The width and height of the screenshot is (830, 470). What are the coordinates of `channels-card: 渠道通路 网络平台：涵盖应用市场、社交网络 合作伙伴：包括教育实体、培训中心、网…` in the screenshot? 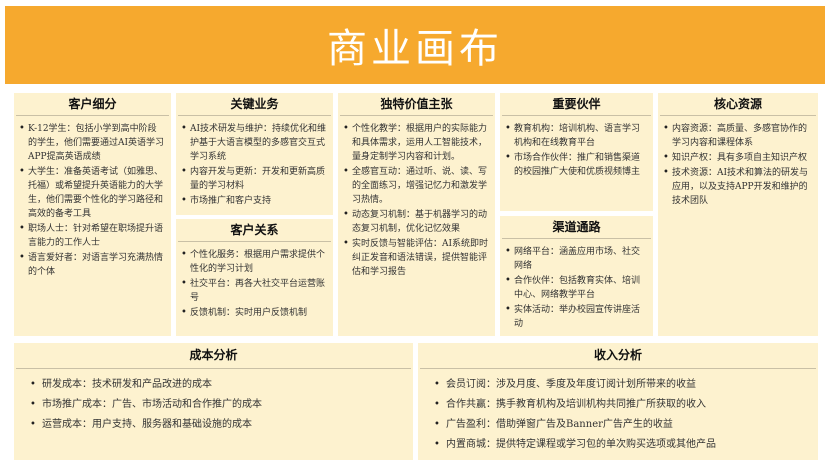 It's located at (576, 276).